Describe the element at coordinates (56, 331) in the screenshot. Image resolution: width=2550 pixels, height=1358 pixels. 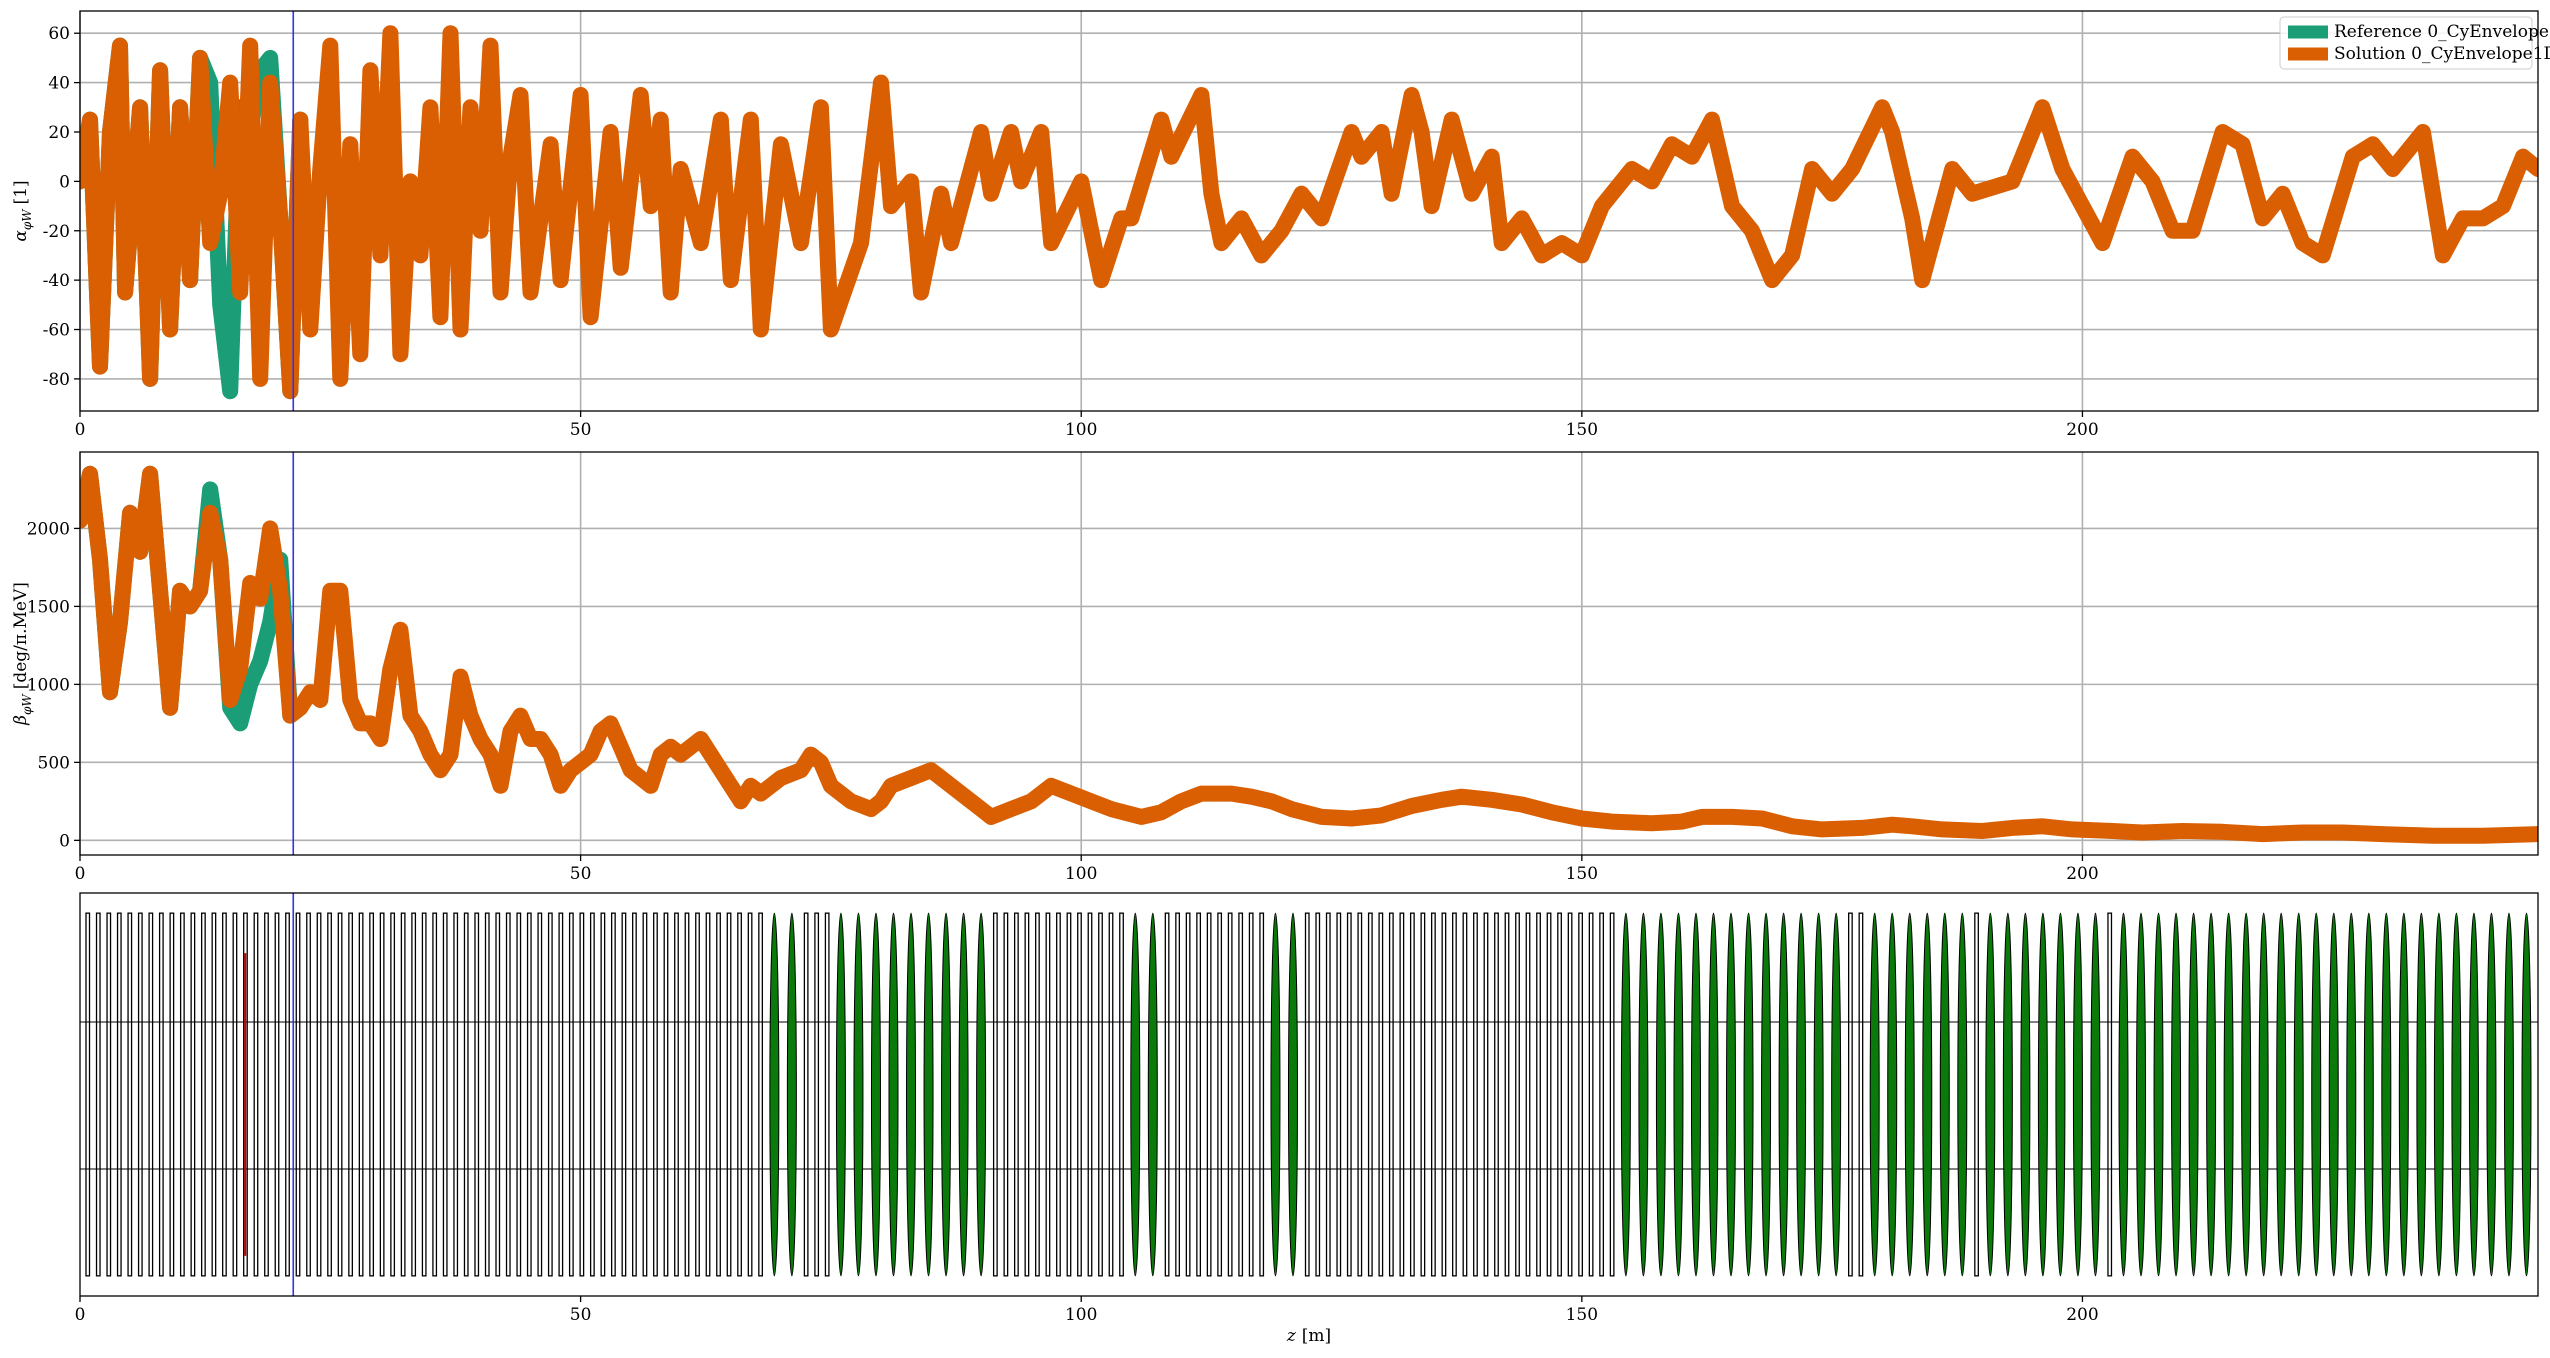
I see `y-tick-label: -60` at that location.